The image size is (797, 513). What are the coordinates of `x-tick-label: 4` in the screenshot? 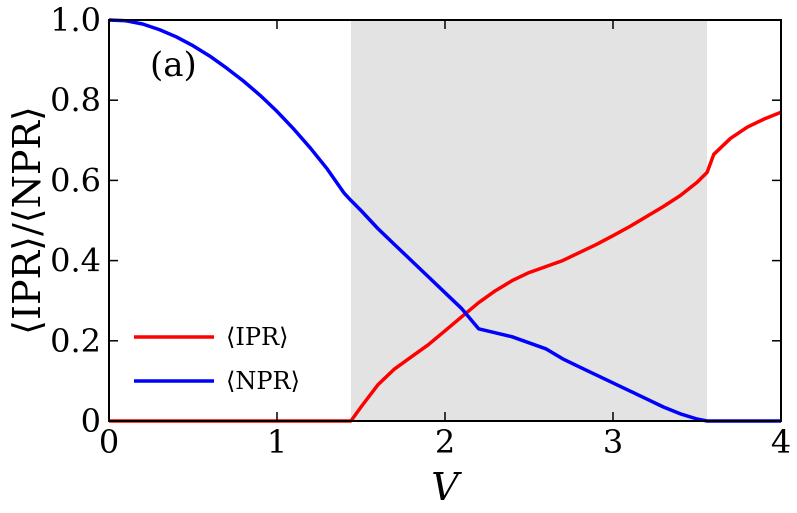 It's located at (781, 442).